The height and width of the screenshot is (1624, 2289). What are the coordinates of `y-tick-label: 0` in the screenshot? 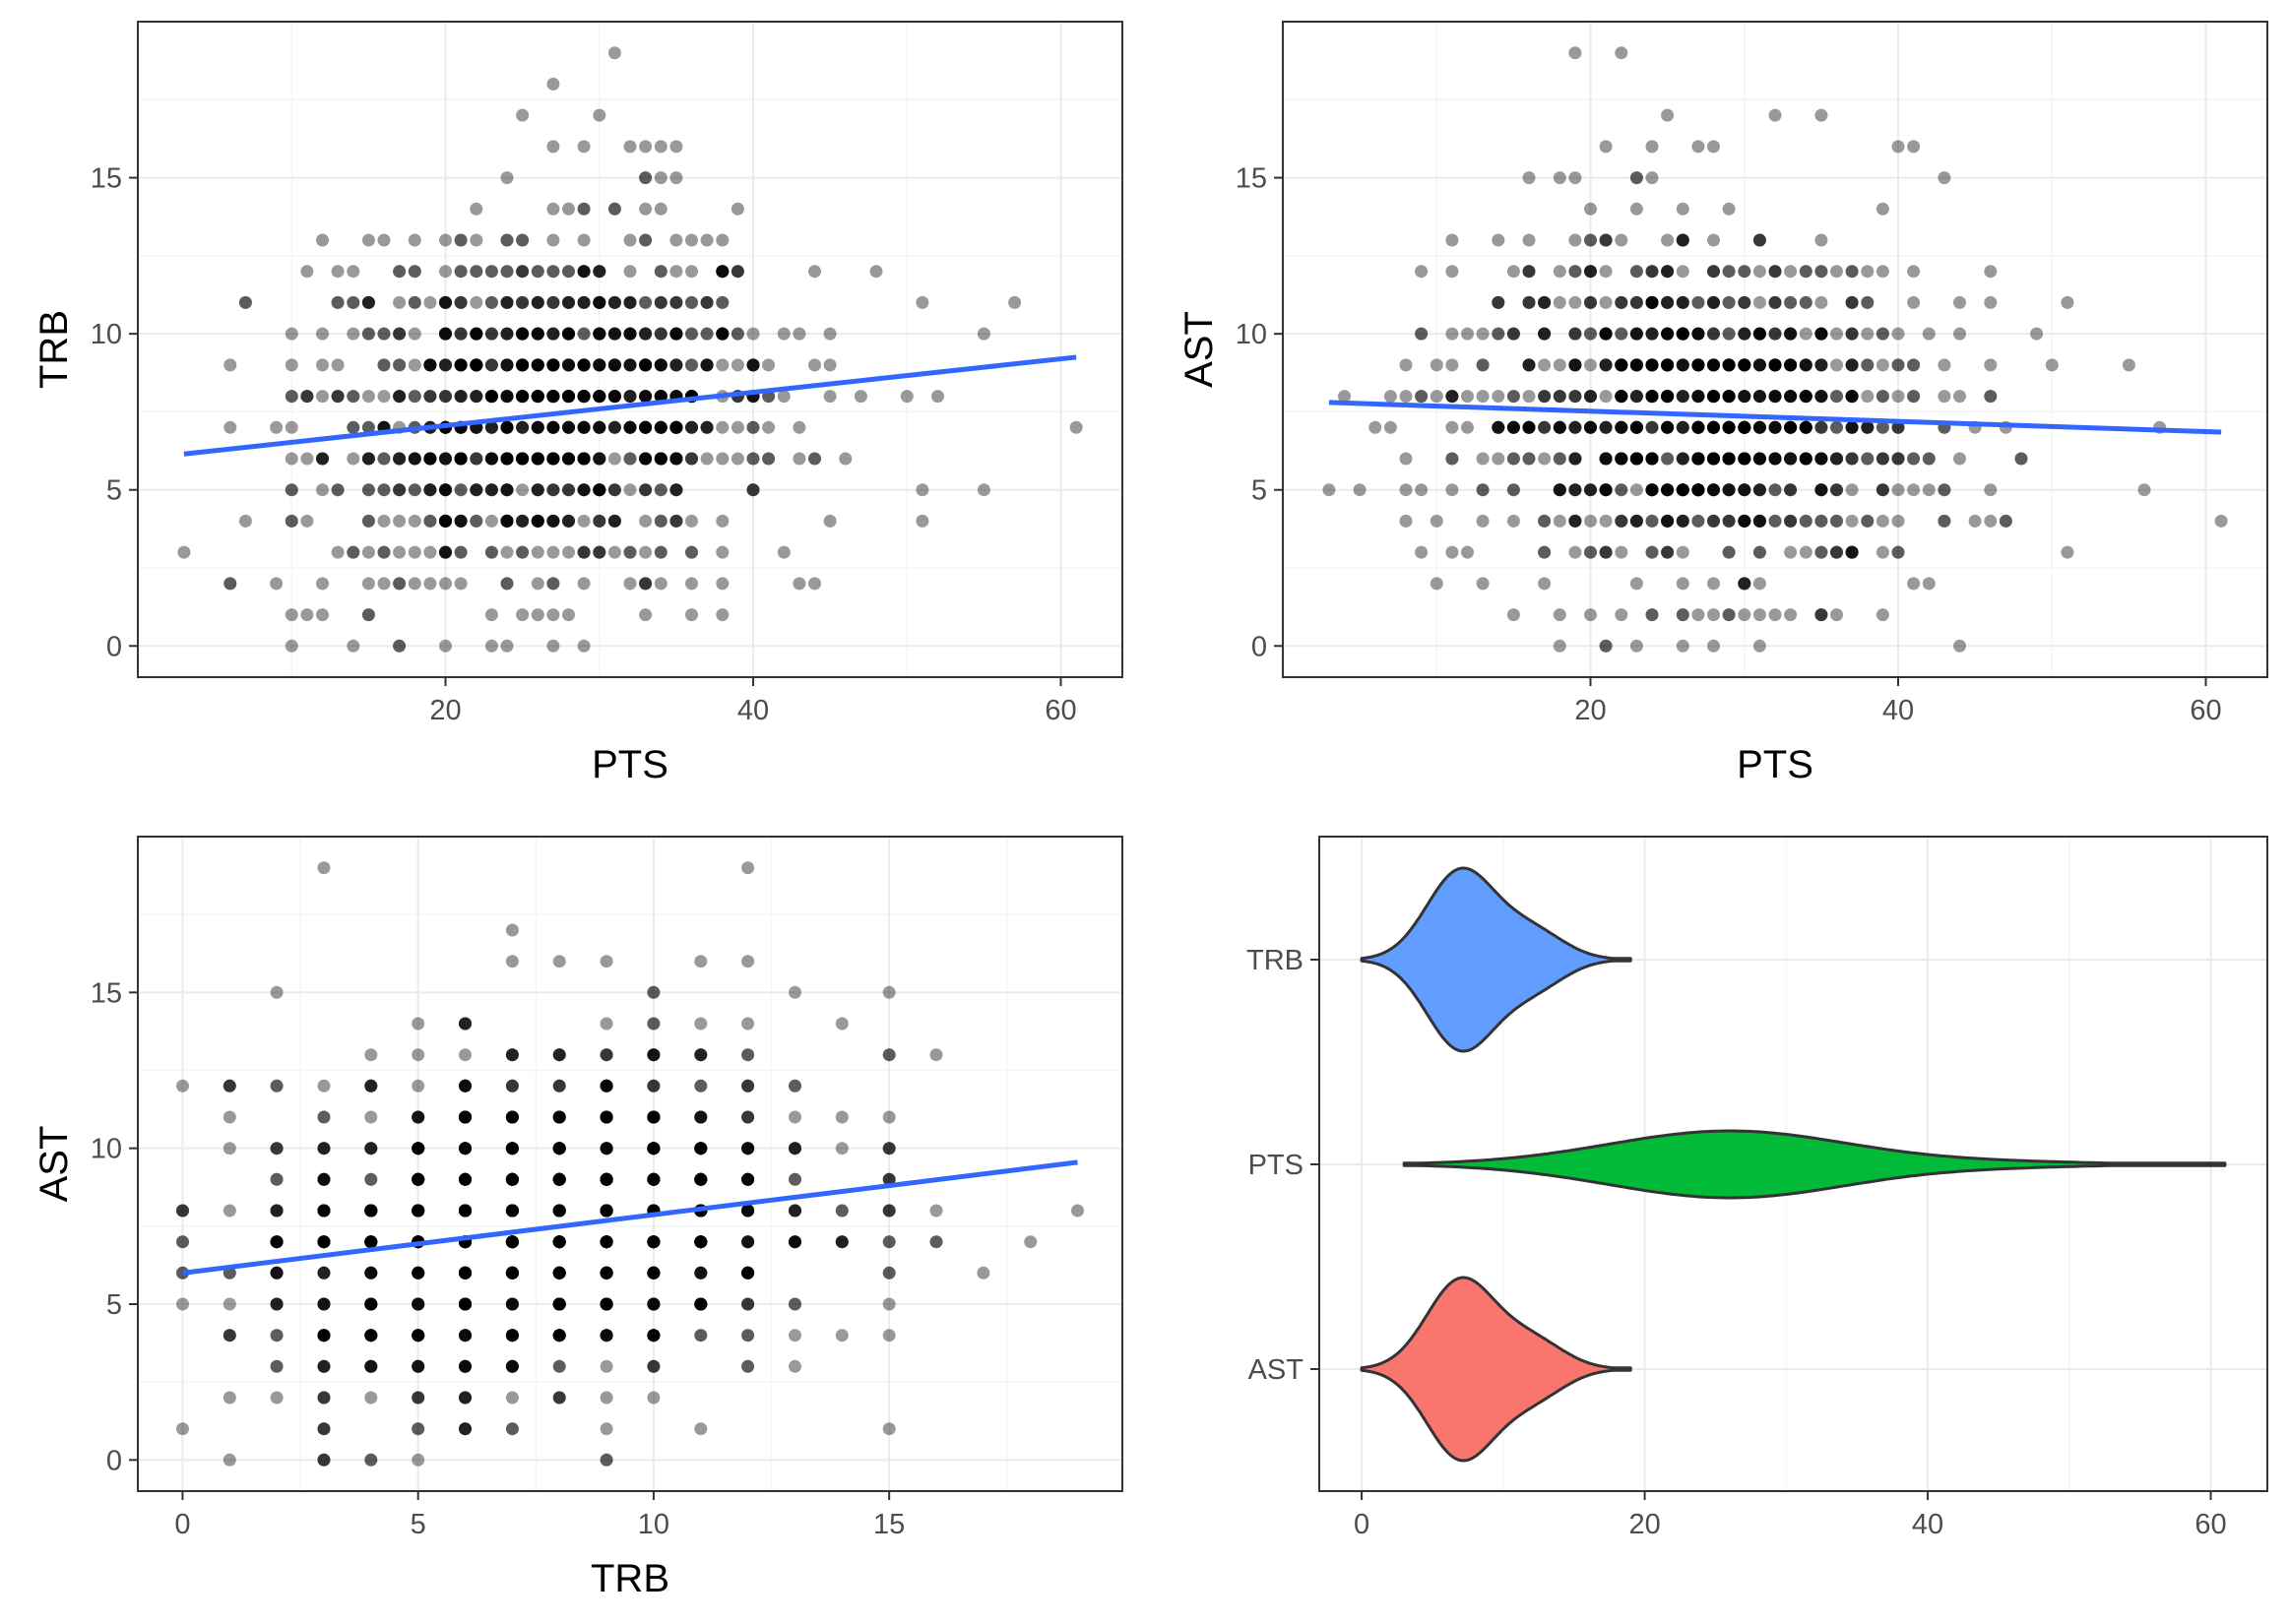 It's located at (1259, 646).